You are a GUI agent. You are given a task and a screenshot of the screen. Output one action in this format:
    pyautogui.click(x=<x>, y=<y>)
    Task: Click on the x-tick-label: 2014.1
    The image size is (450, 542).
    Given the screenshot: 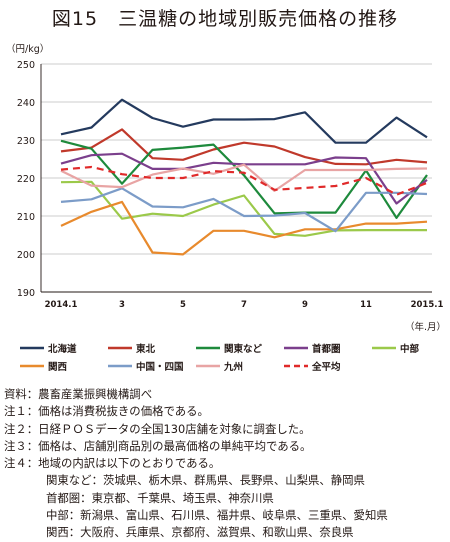 What is the action you would take?
    pyautogui.click(x=61, y=305)
    